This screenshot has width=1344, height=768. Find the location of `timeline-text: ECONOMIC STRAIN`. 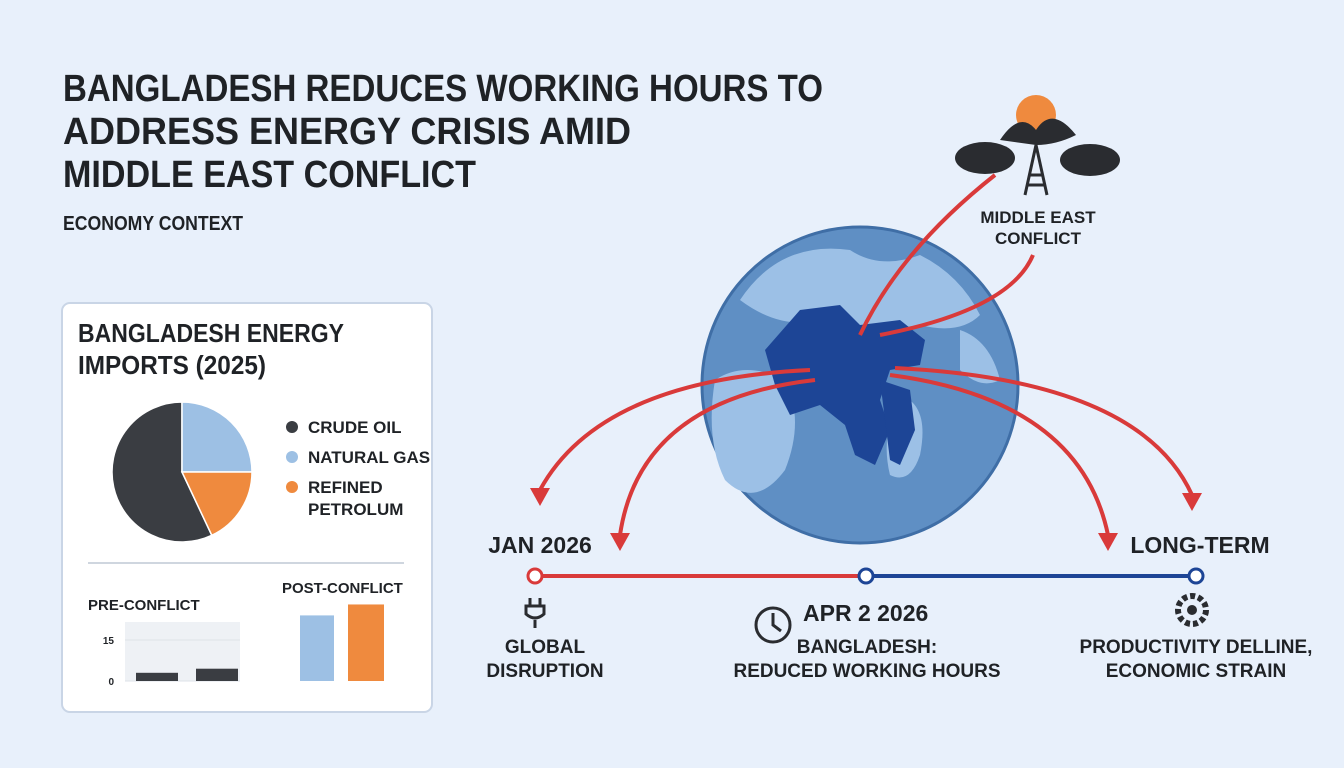

timeline-text: ECONOMIC STRAIN is located at coordinates (1196, 671).